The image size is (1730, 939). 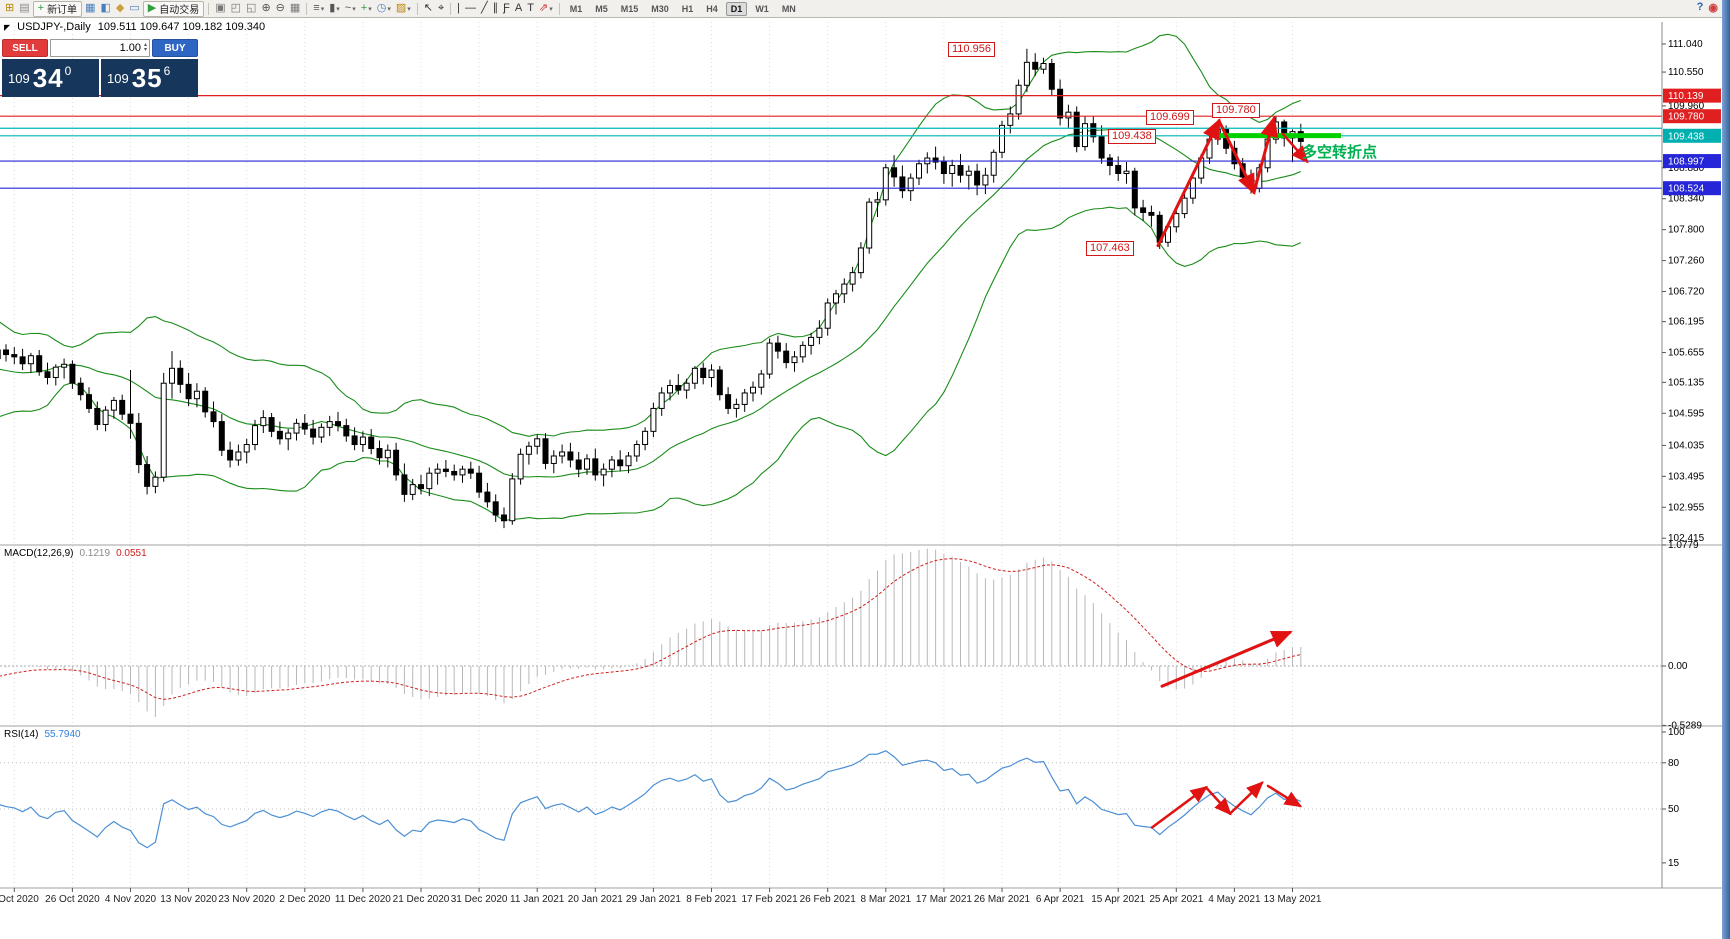 What do you see at coordinates (736, 8) in the screenshot?
I see `timeframe-d1: D1` at bounding box center [736, 8].